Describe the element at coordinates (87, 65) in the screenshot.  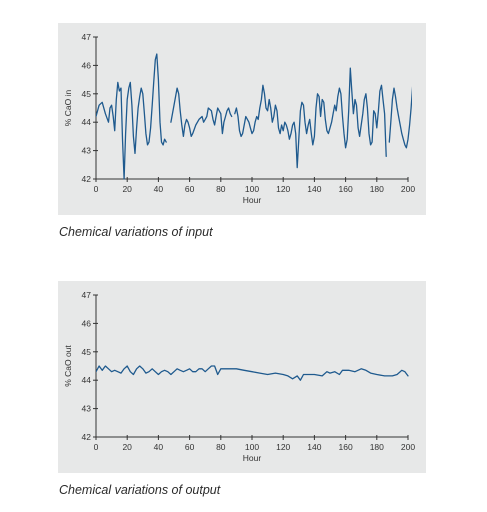
I see `input-chart-y-tick-label: 46` at that location.